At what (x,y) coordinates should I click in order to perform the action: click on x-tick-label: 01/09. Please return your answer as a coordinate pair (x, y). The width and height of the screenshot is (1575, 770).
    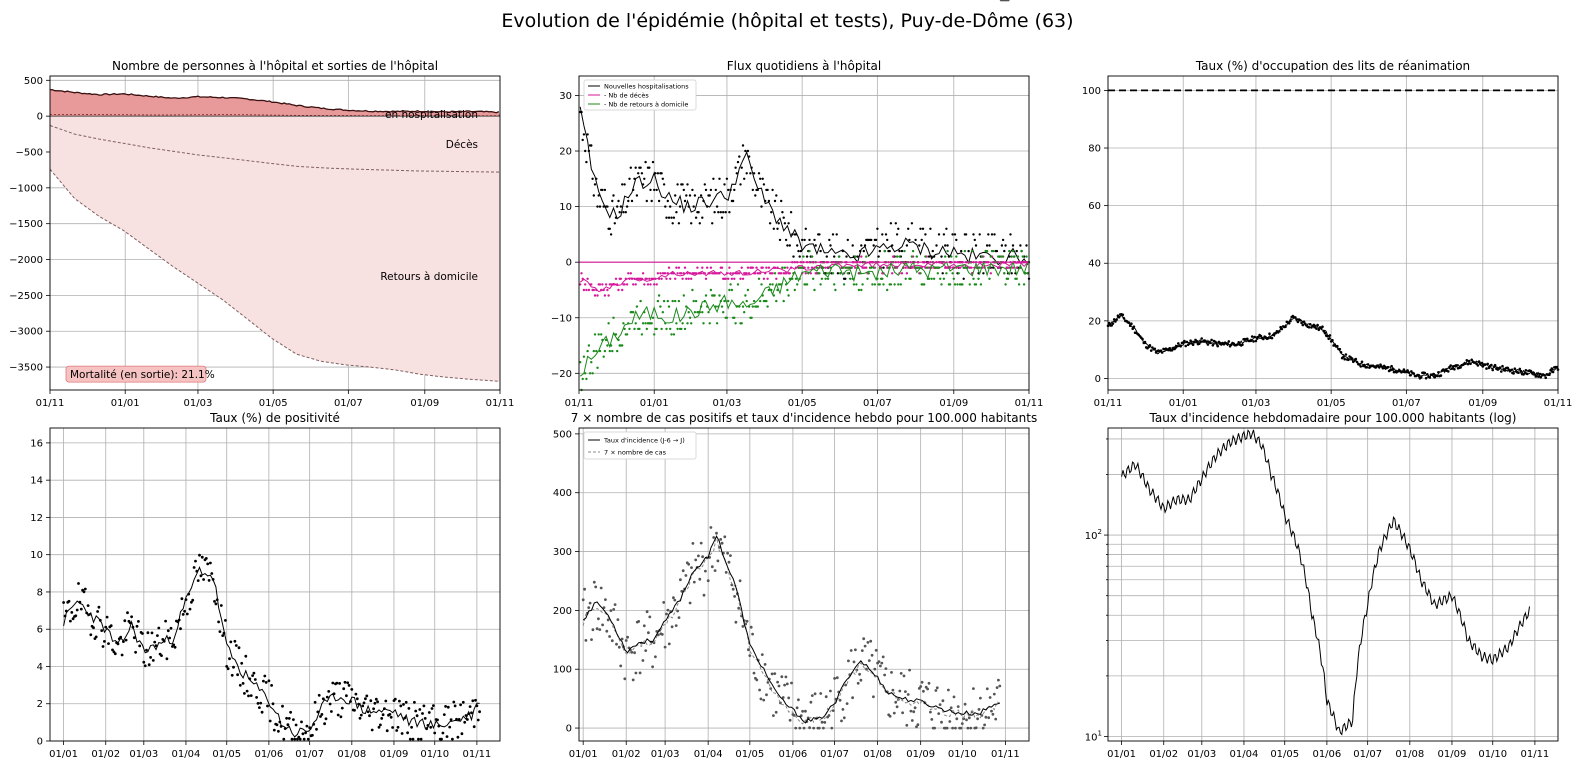
    Looking at the image, I should click on (953, 403).